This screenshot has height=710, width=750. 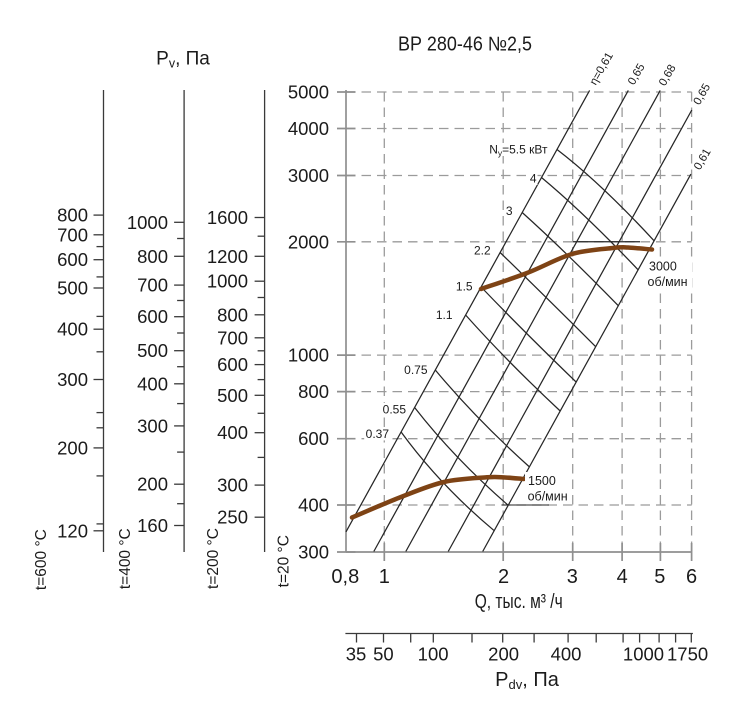 What do you see at coordinates (378, 434) in the screenshot?
I see `svg-text: 0.37` at bounding box center [378, 434].